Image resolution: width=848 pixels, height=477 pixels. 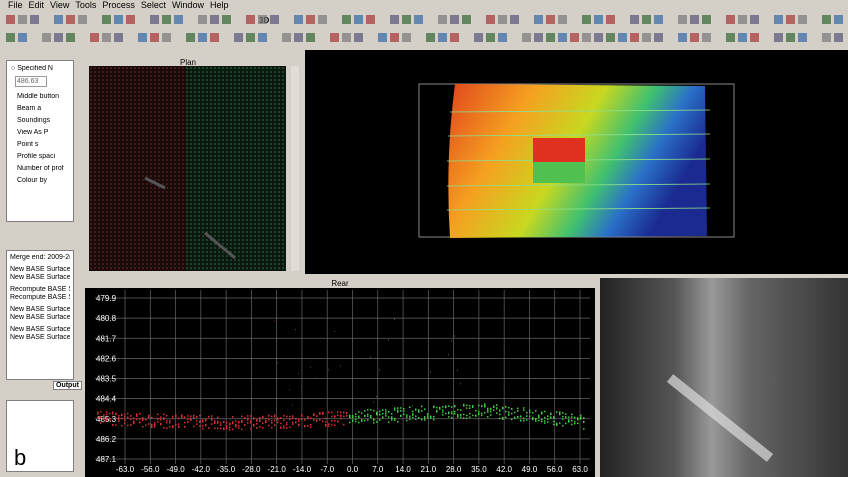 What do you see at coordinates (29, 108) in the screenshot?
I see `control-item: Beam a` at bounding box center [29, 108].